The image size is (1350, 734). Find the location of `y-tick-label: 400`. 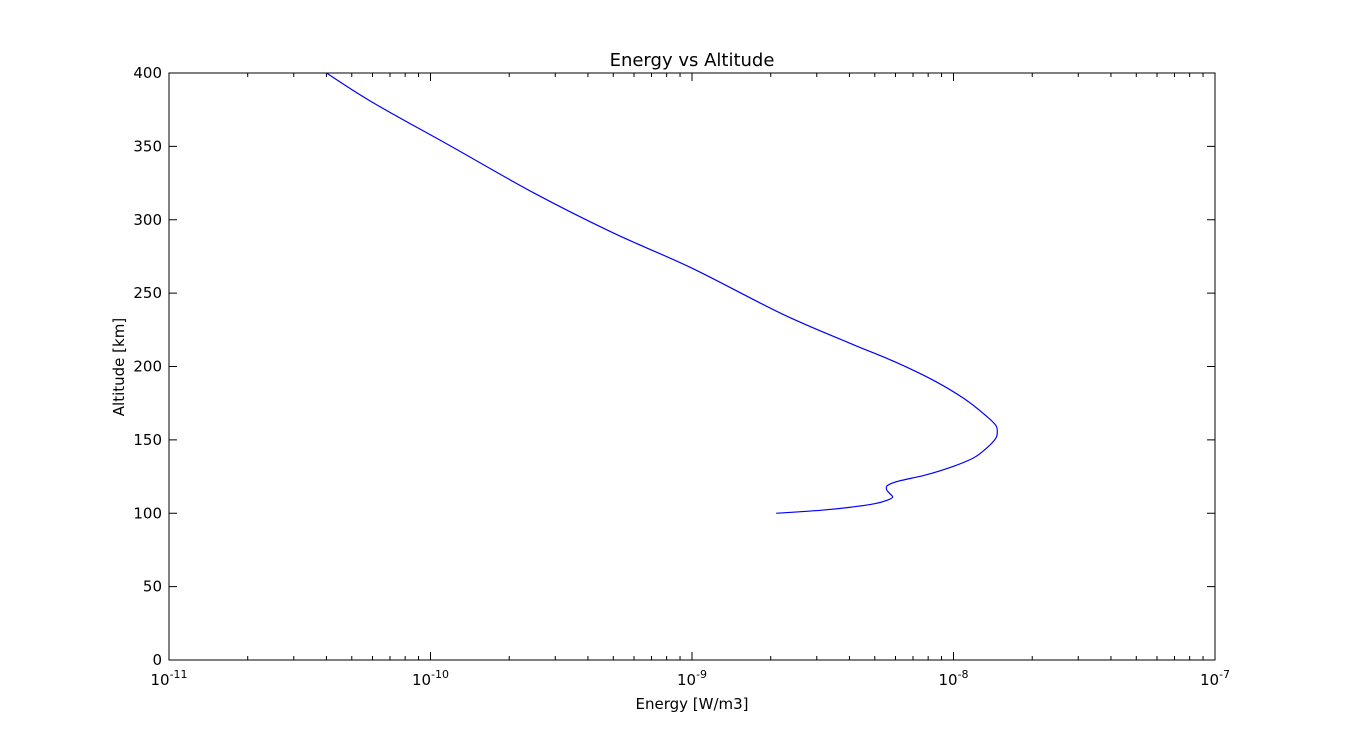

y-tick-label: 400 is located at coordinates (147, 73).